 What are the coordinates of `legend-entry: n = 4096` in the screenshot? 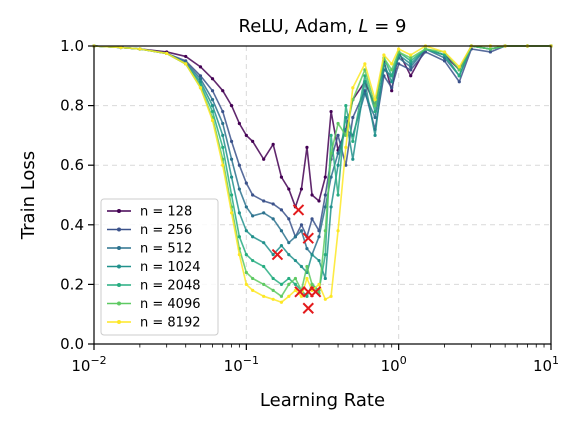 It's located at (153, 304).